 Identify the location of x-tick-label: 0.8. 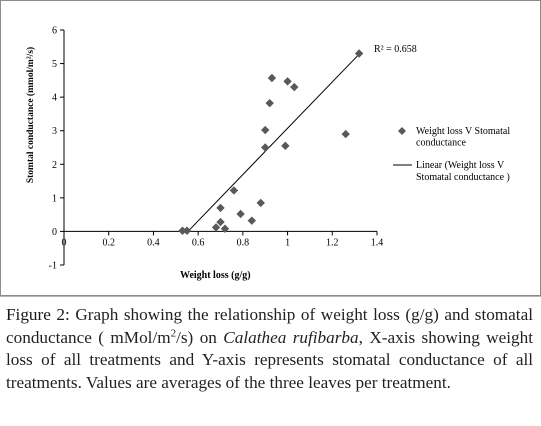
(243, 242).